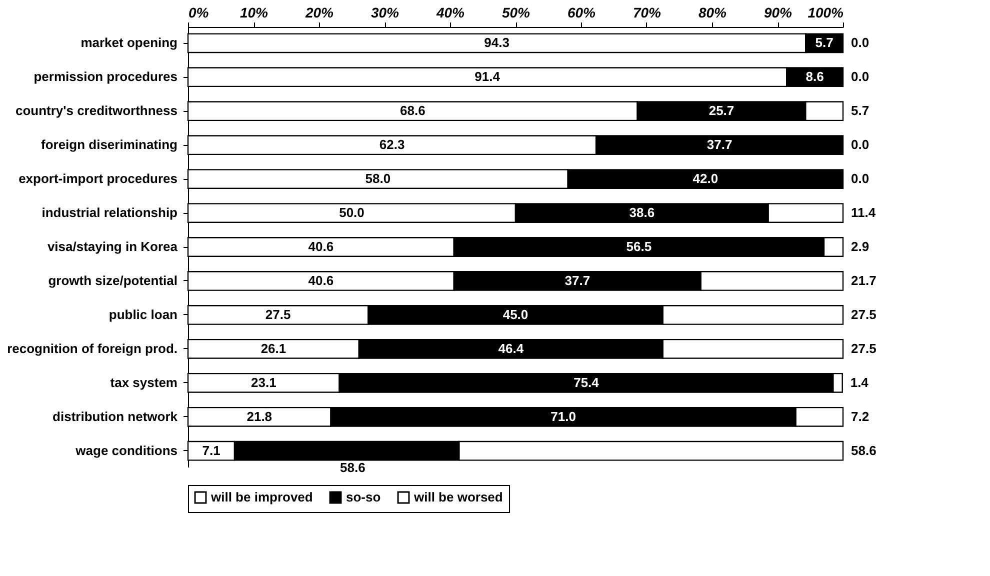 This screenshot has height=576, width=990. What do you see at coordinates (778, 12) in the screenshot?
I see `x-tick-label: 90%` at bounding box center [778, 12].